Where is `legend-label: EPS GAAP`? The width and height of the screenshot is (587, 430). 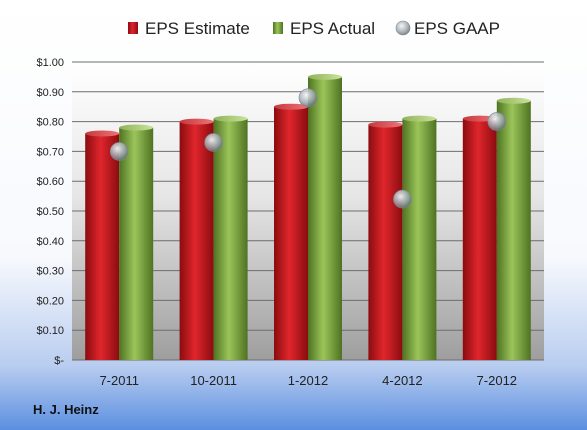
legend-label: EPS GAAP is located at coordinates (457, 28).